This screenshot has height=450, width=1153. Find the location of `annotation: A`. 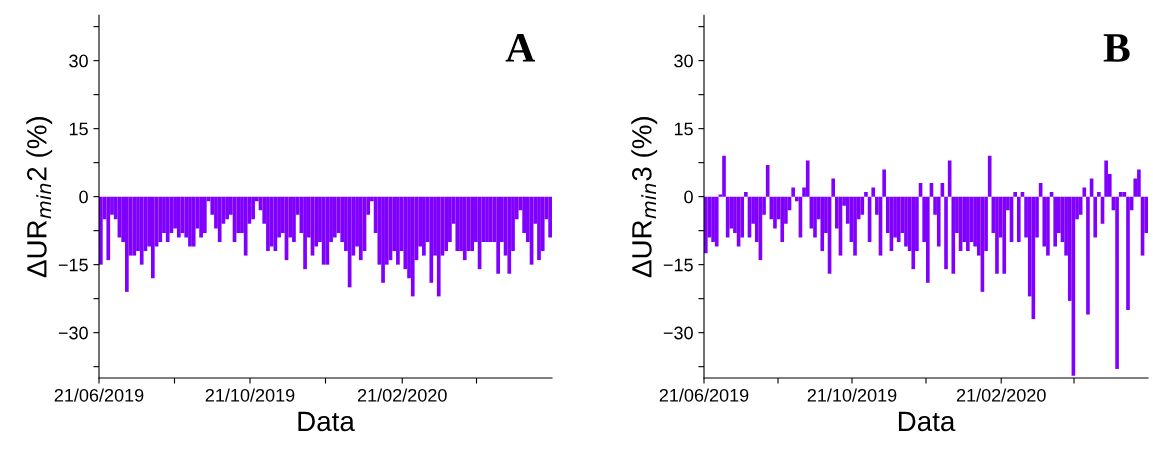

annotation: A is located at coordinates (520, 48).